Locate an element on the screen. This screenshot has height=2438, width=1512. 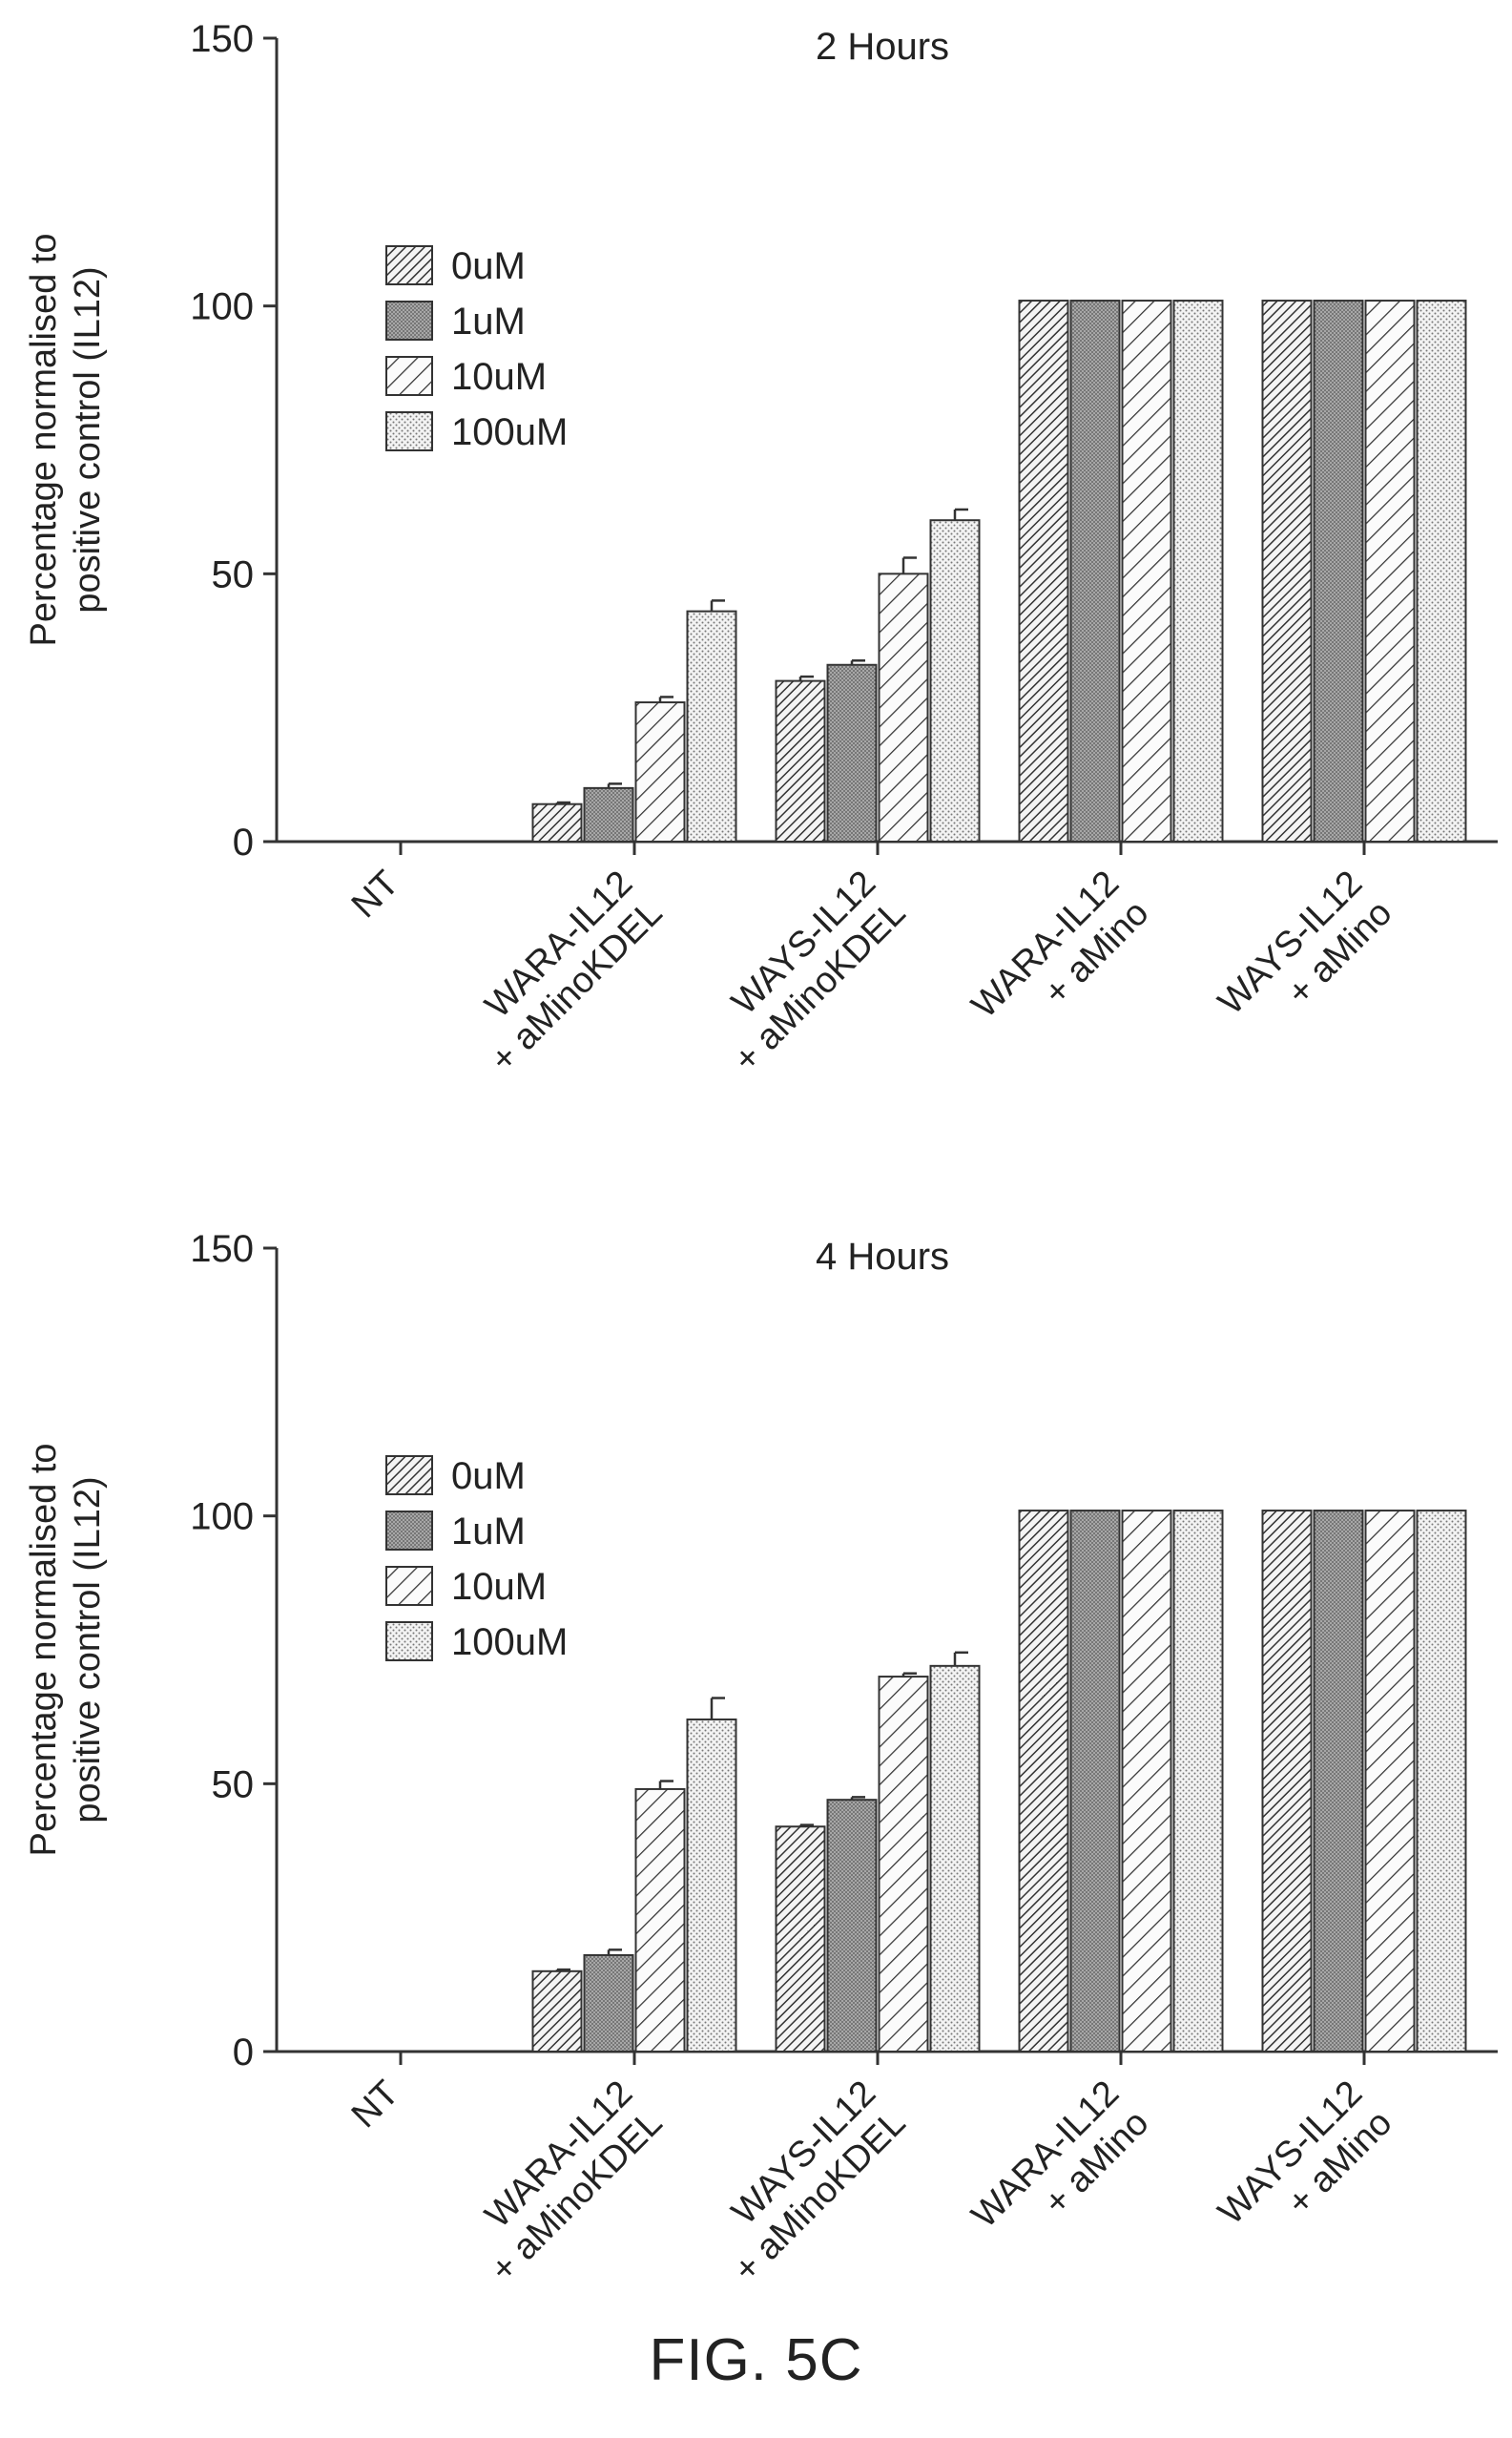
chart-title: 4 Hours is located at coordinates (883, 1257).